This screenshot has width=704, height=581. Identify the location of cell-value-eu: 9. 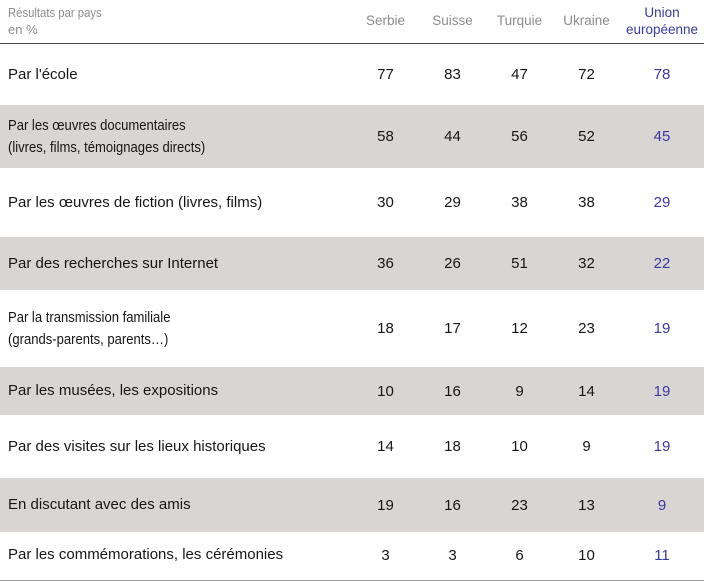
(662, 505).